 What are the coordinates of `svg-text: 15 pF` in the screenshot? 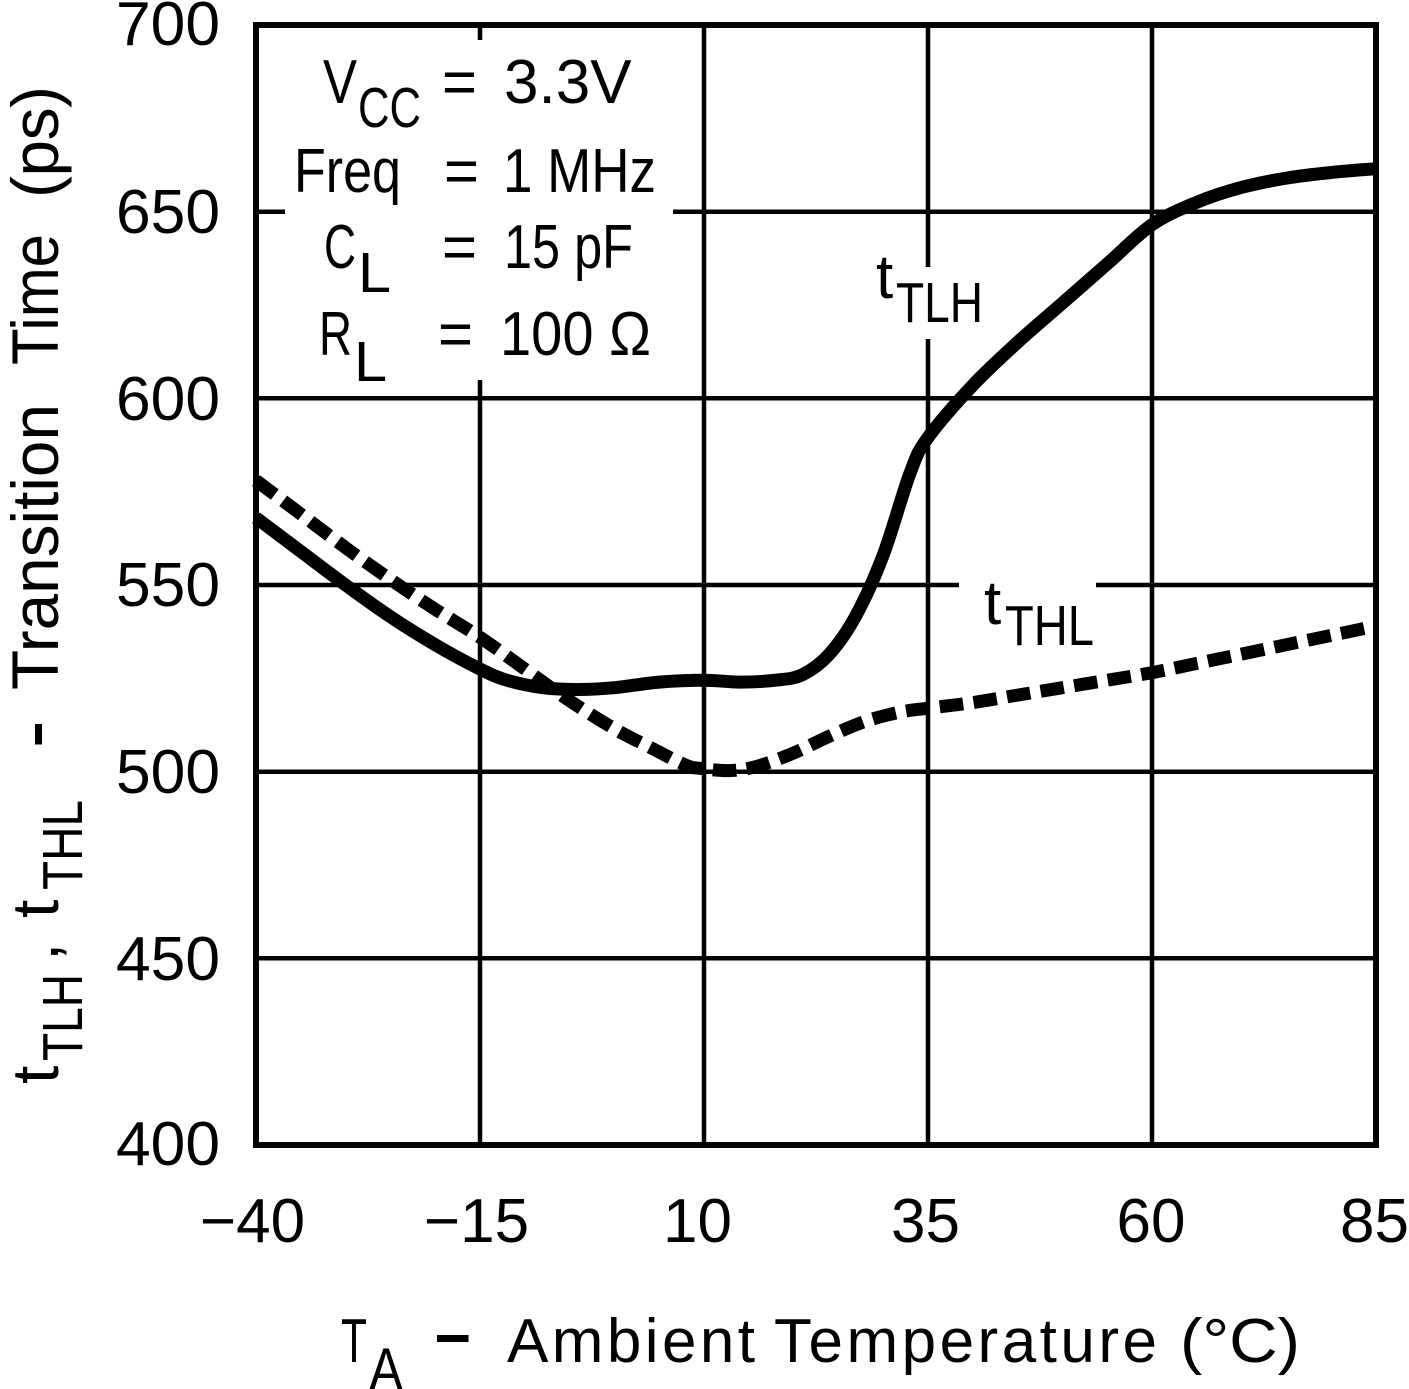 It's located at (568, 247).